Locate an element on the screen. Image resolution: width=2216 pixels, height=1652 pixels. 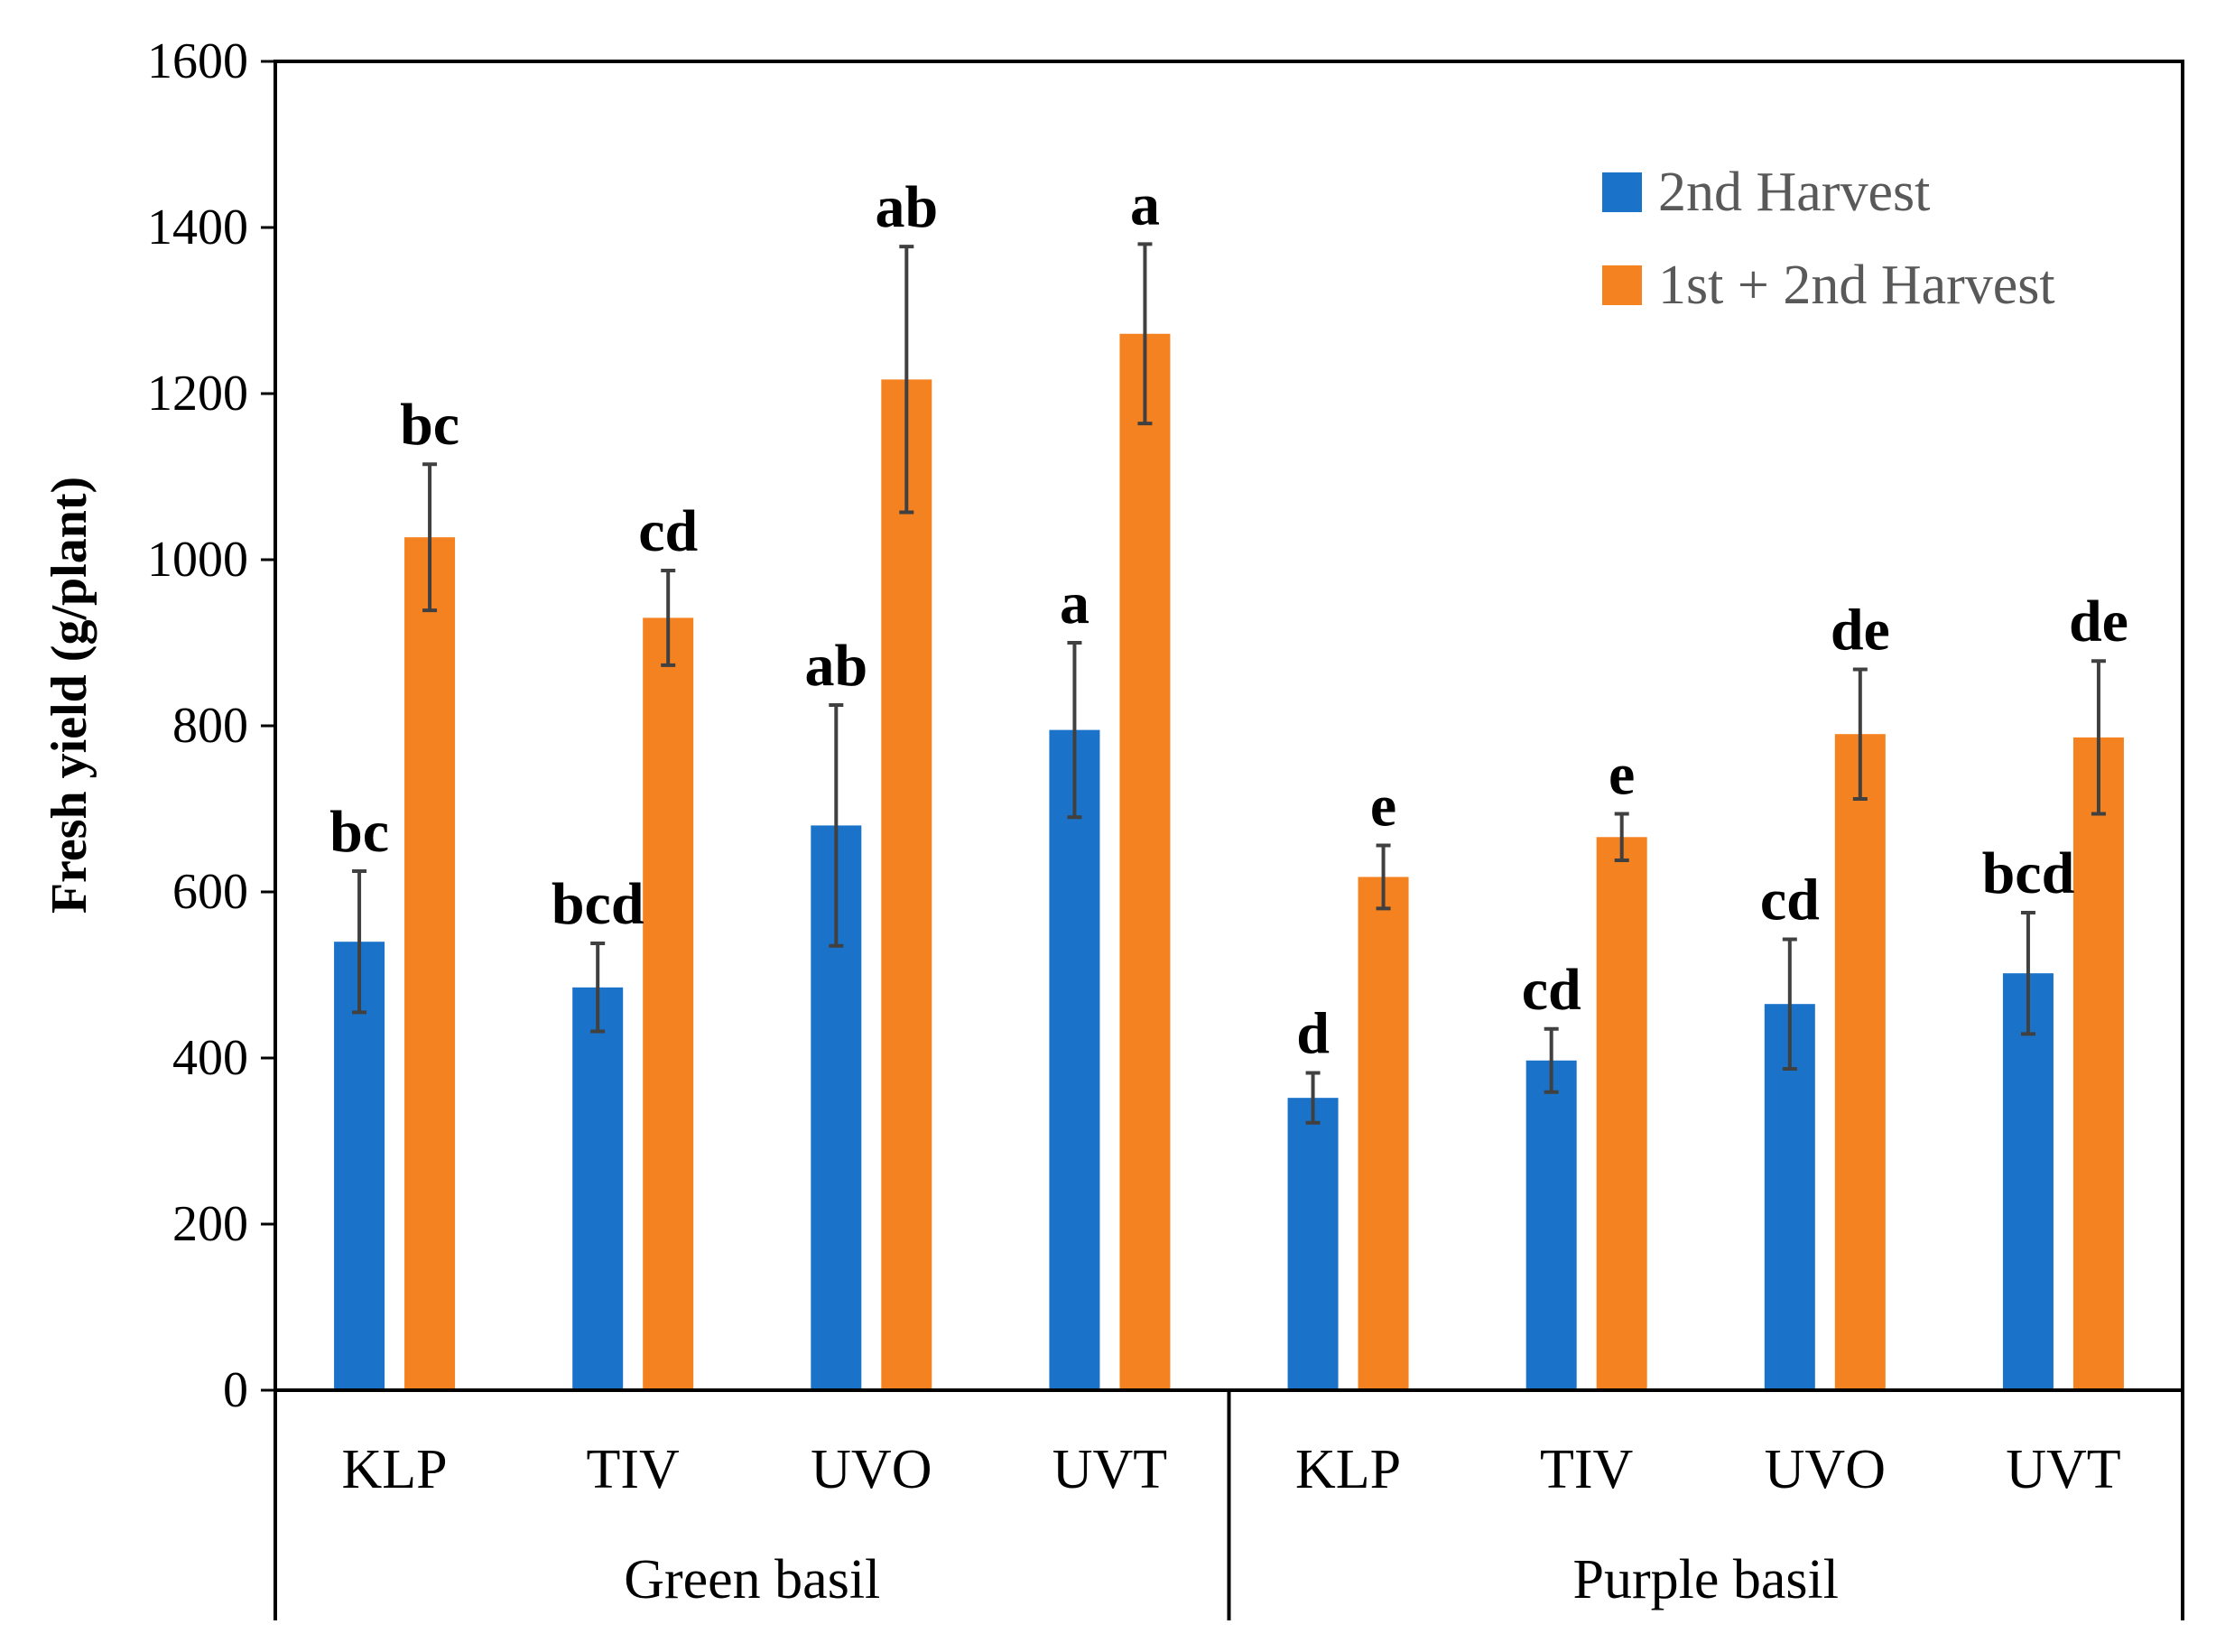
y-axis-ticks: 0 200 400 600 800 1000 1200 1400 1600 is located at coordinates (211, 725).